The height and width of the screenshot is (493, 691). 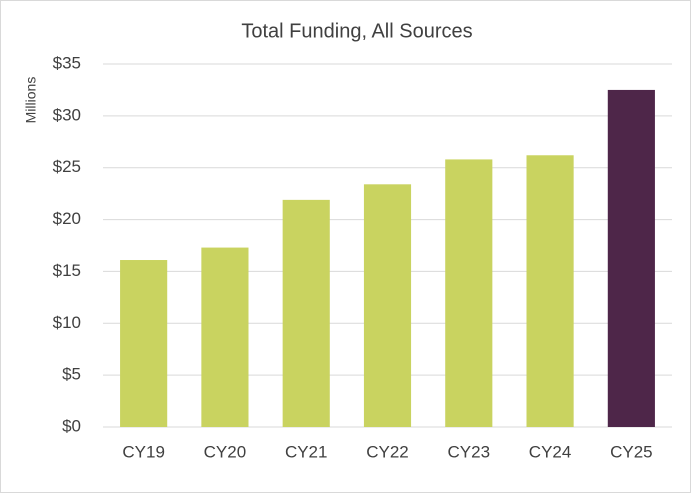 I want to click on x-tick-label: CY22, so click(x=387, y=451).